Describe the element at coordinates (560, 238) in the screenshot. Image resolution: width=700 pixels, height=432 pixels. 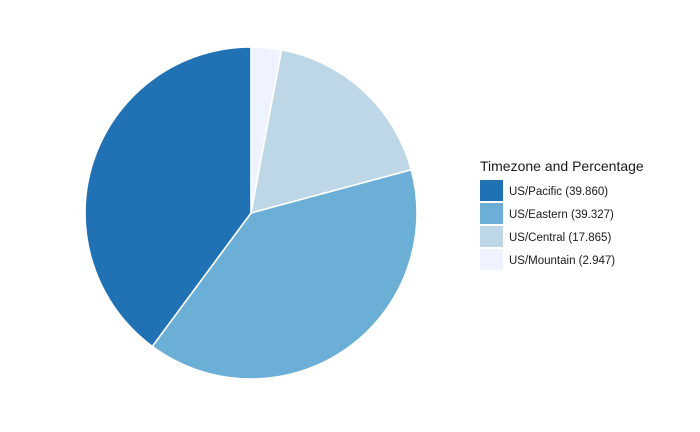
I see `legend-label: US/Central (17.865)` at that location.